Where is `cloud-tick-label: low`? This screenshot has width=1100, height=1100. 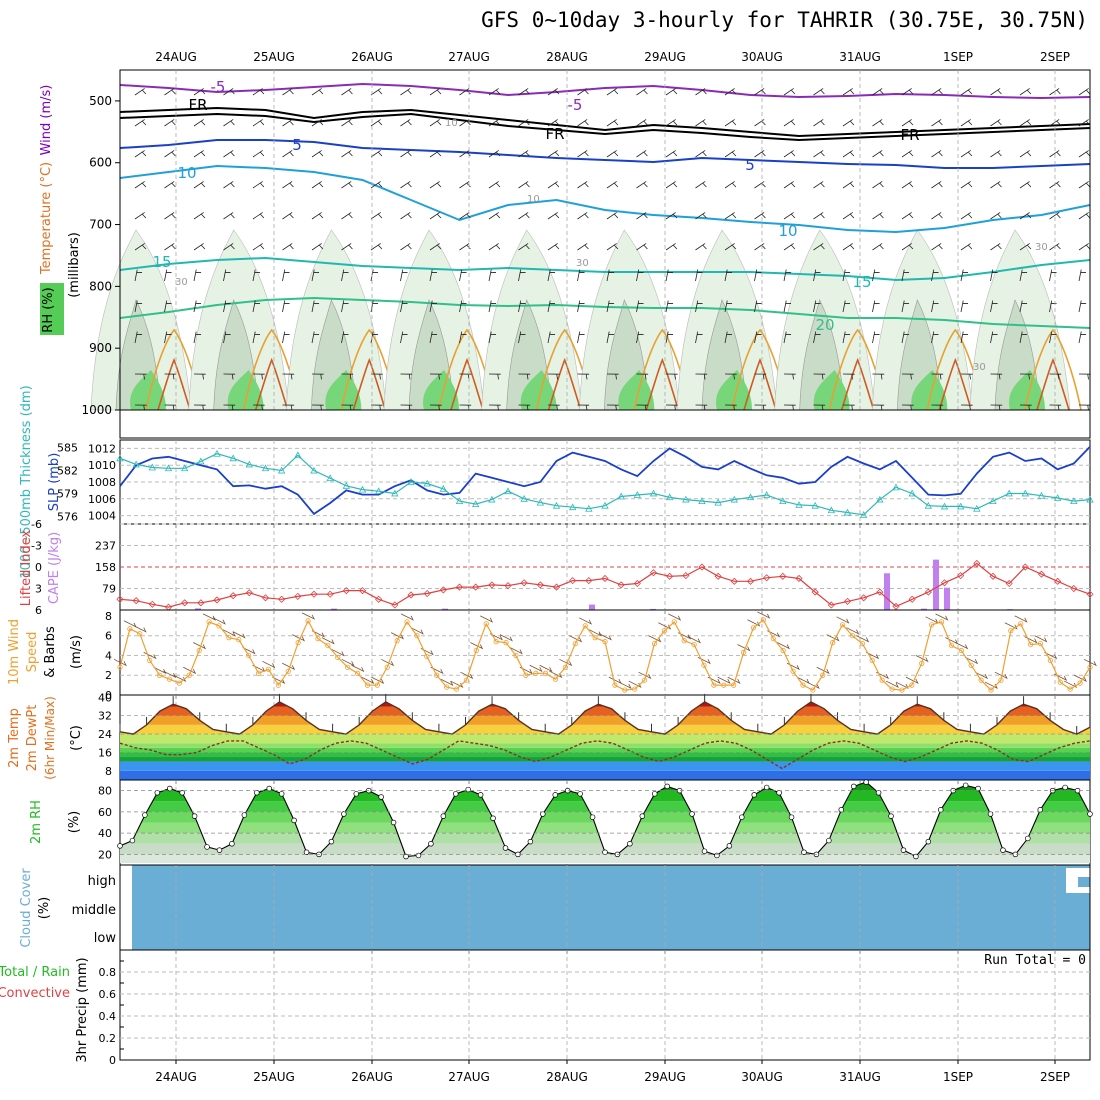
cloud-tick-label: low is located at coordinates (105, 938).